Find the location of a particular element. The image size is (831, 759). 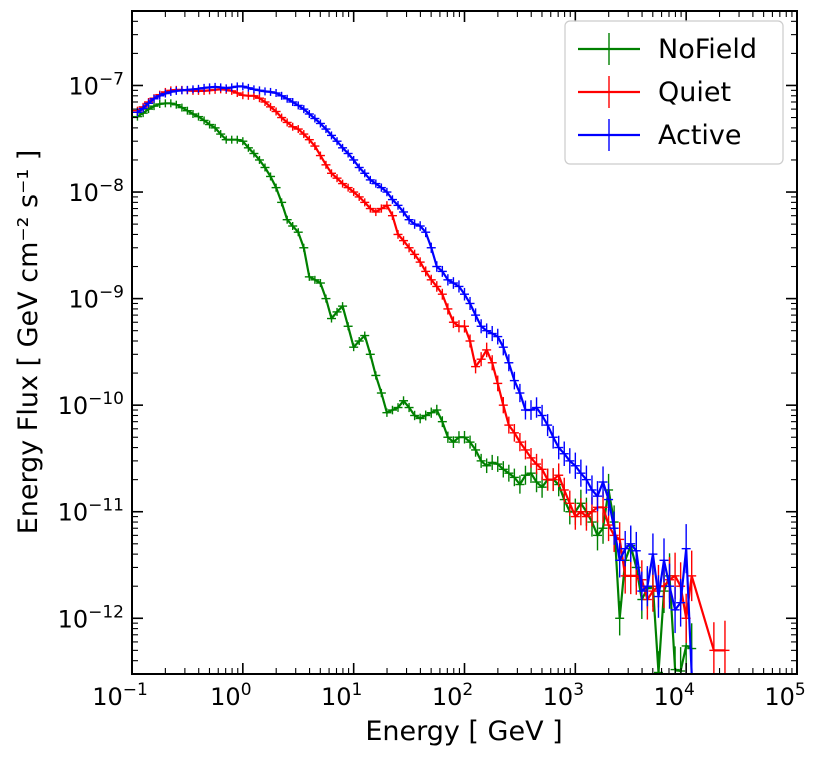

legend-box is located at coordinates (674, 92).